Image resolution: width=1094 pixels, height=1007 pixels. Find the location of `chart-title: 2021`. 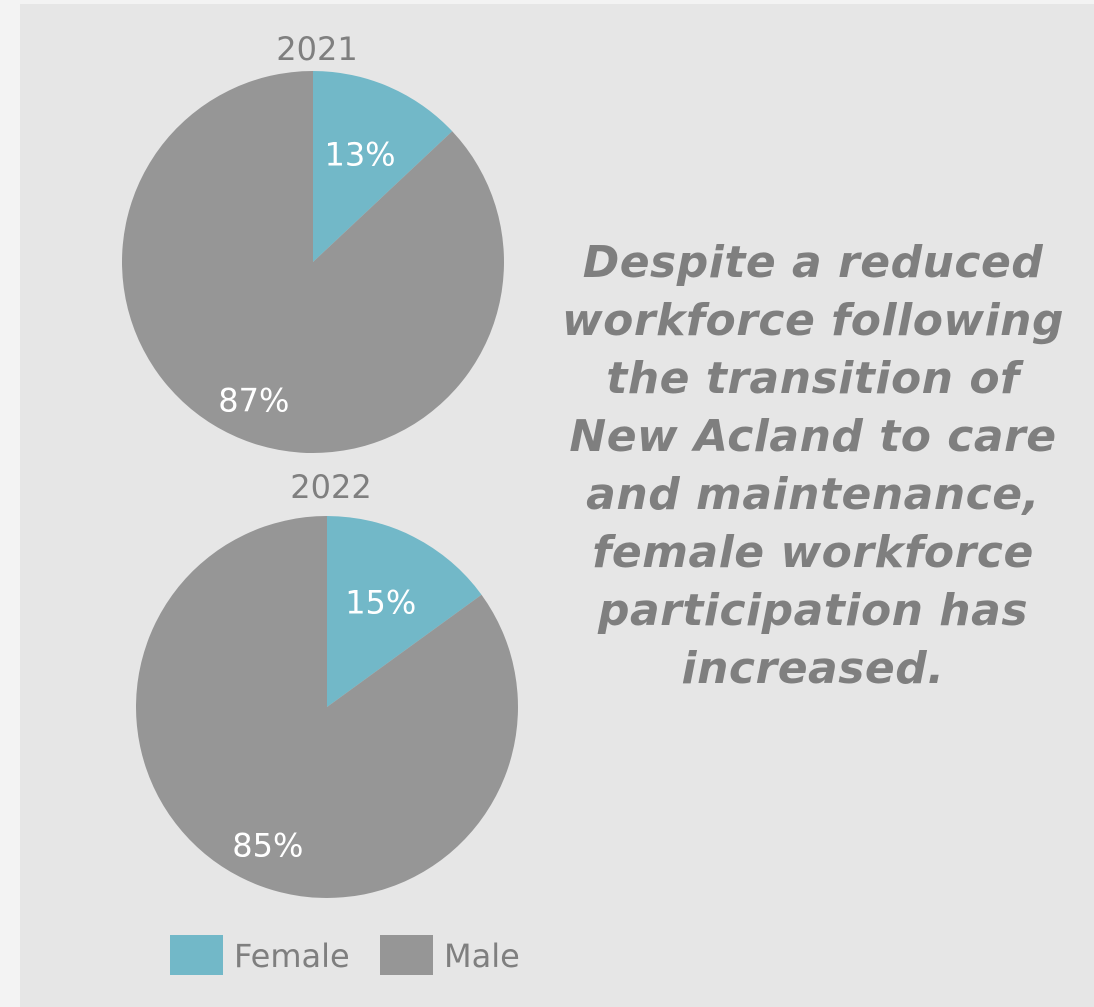

chart-title: 2021 is located at coordinates (316, 49).